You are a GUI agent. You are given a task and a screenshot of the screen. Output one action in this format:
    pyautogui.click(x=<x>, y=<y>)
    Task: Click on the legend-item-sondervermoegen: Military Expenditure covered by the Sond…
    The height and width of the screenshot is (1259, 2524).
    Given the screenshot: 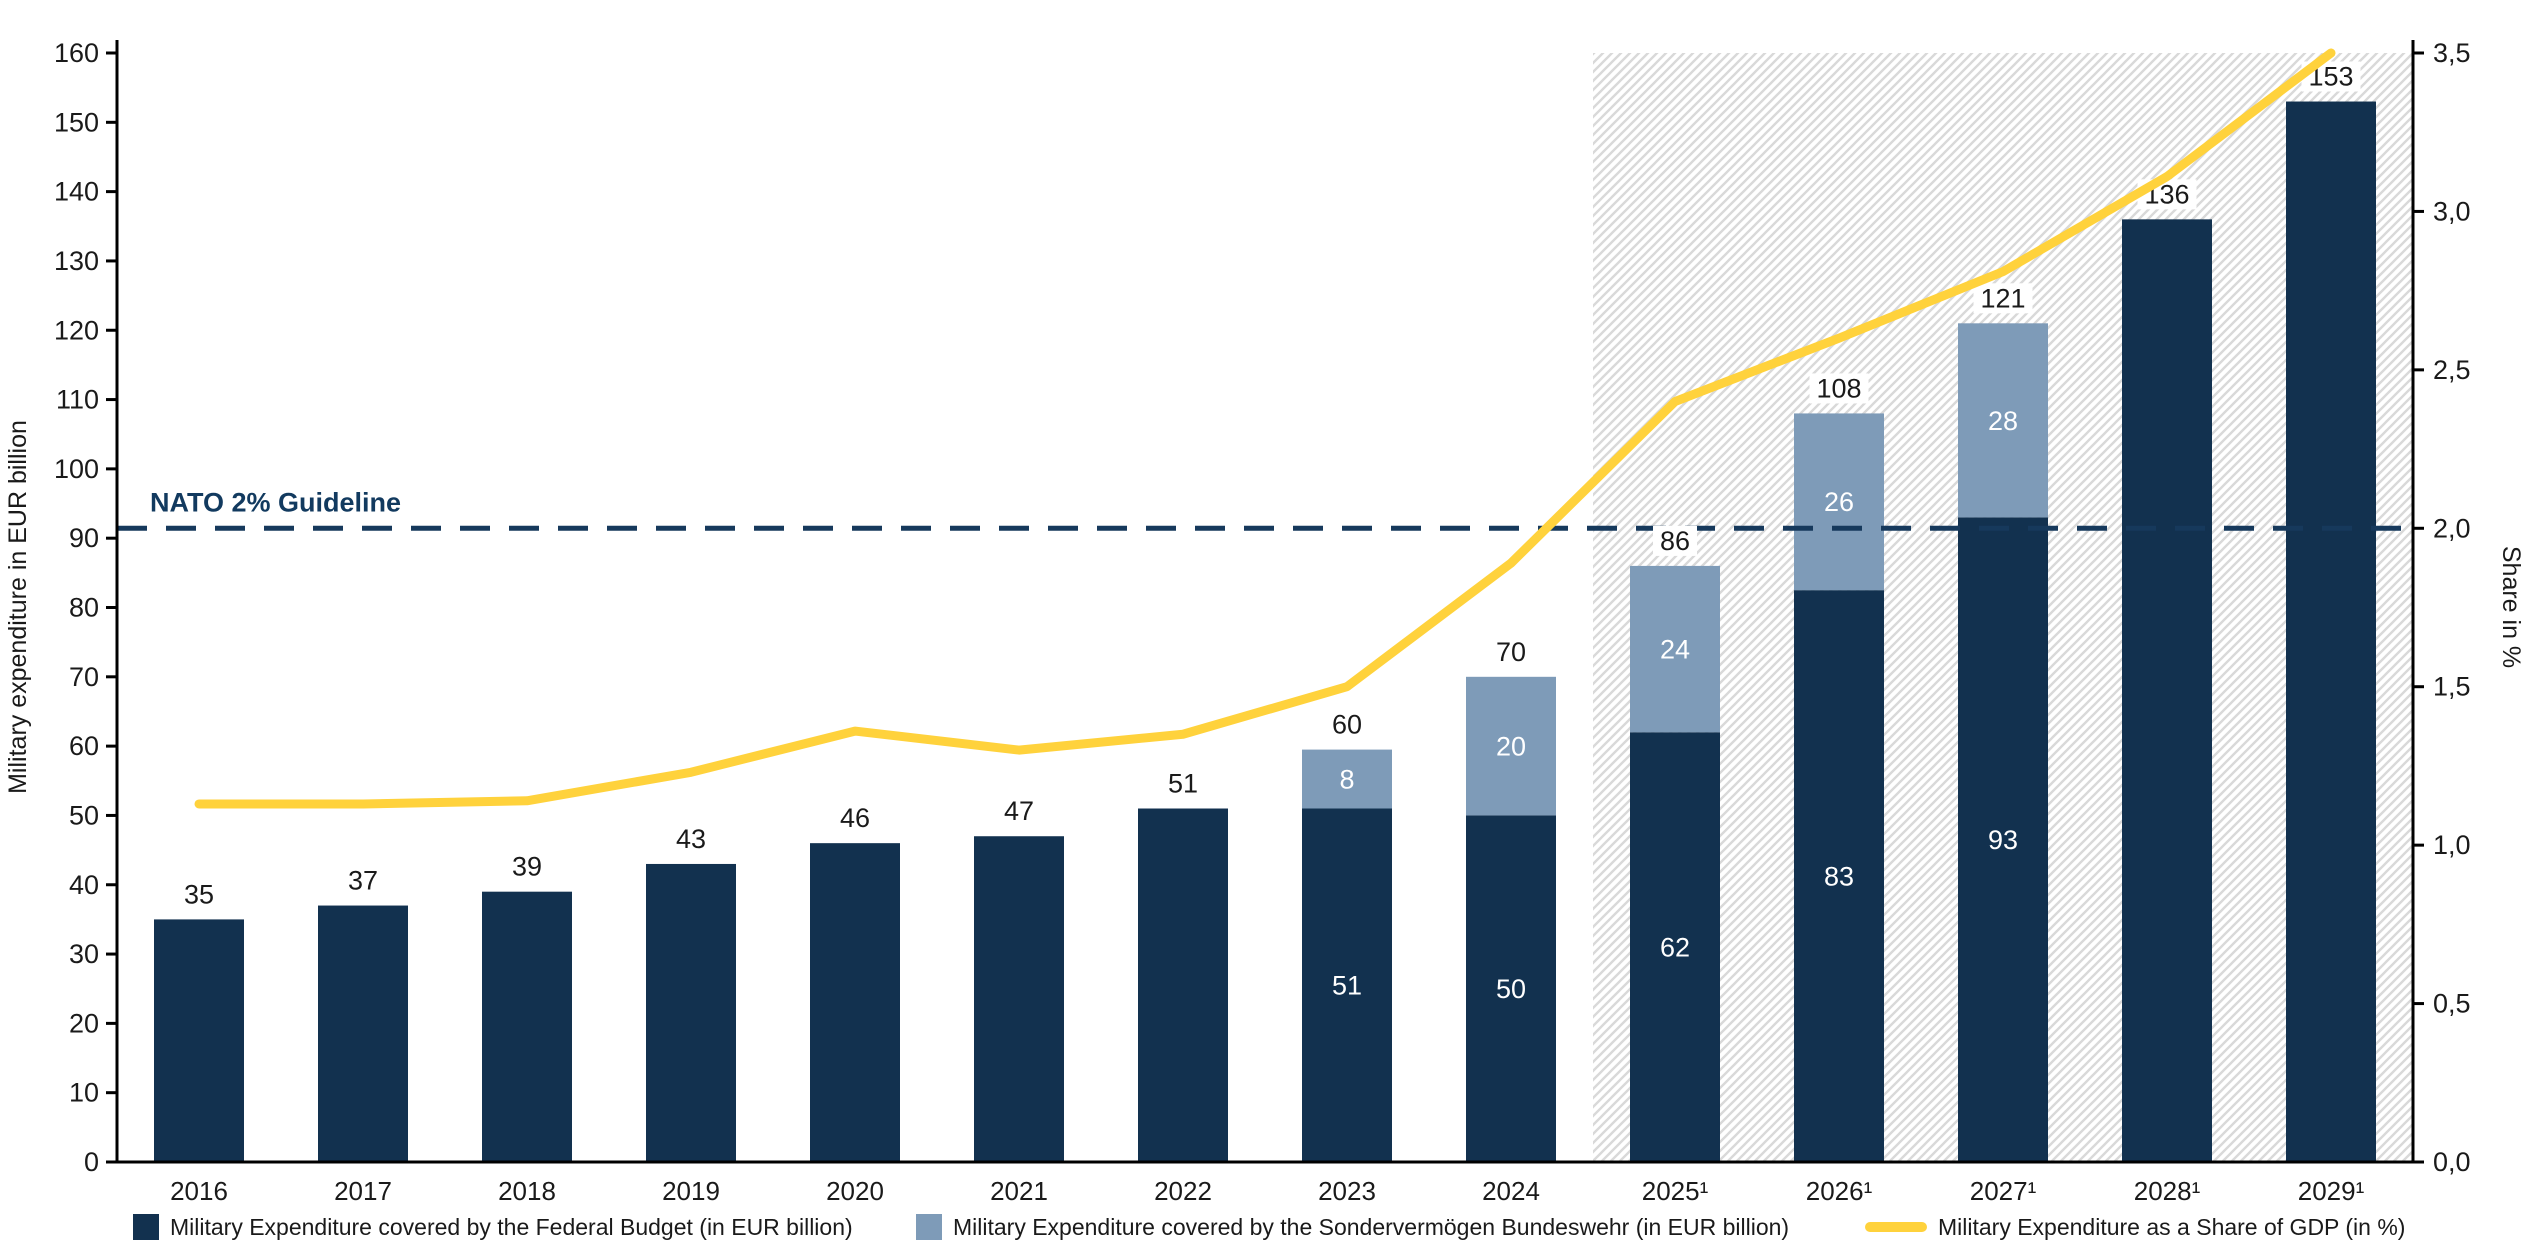 What is the action you would take?
    pyautogui.click(x=1352, y=1227)
    